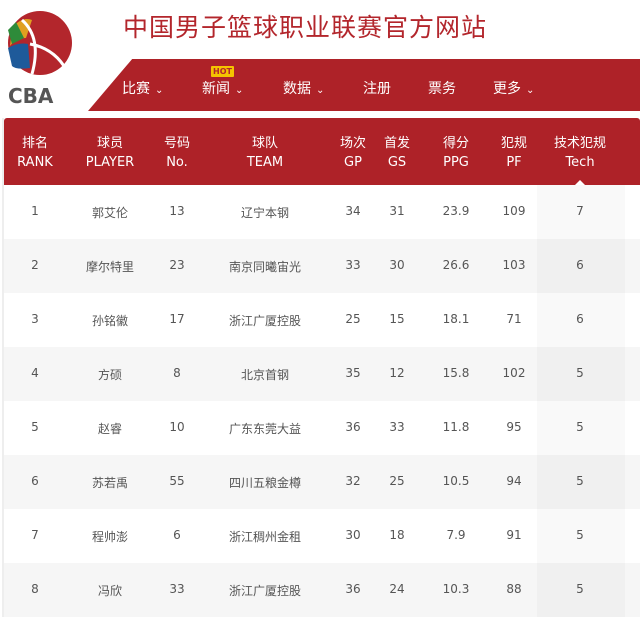 Image resolution: width=640 pixels, height=617 pixels. I want to click on cell-pf: 91, so click(514, 535).